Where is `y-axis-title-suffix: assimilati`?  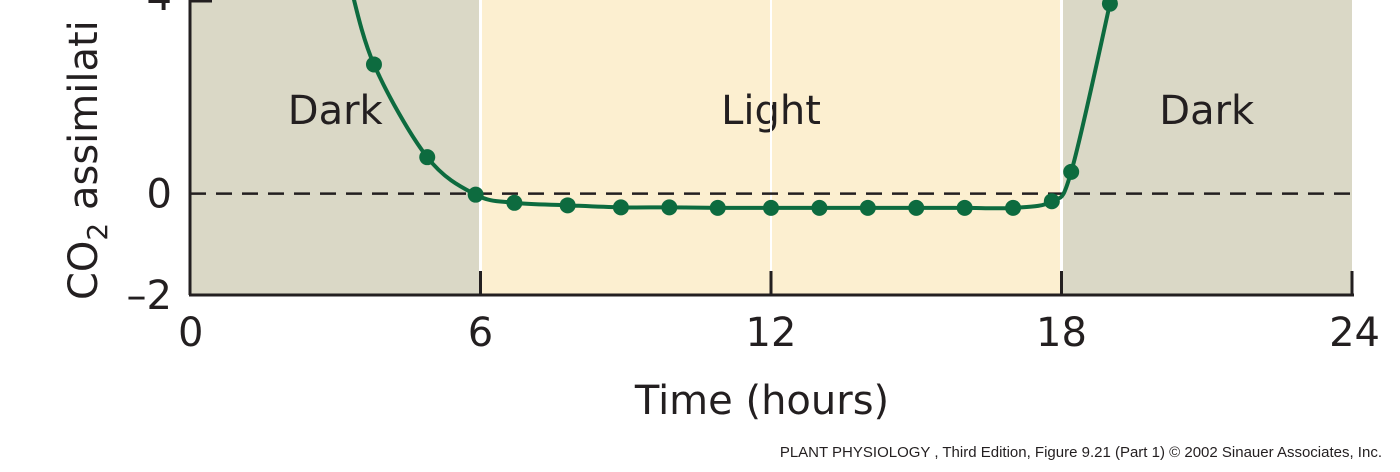
y-axis-title-suffix: assimilati is located at coordinates (84, 121).